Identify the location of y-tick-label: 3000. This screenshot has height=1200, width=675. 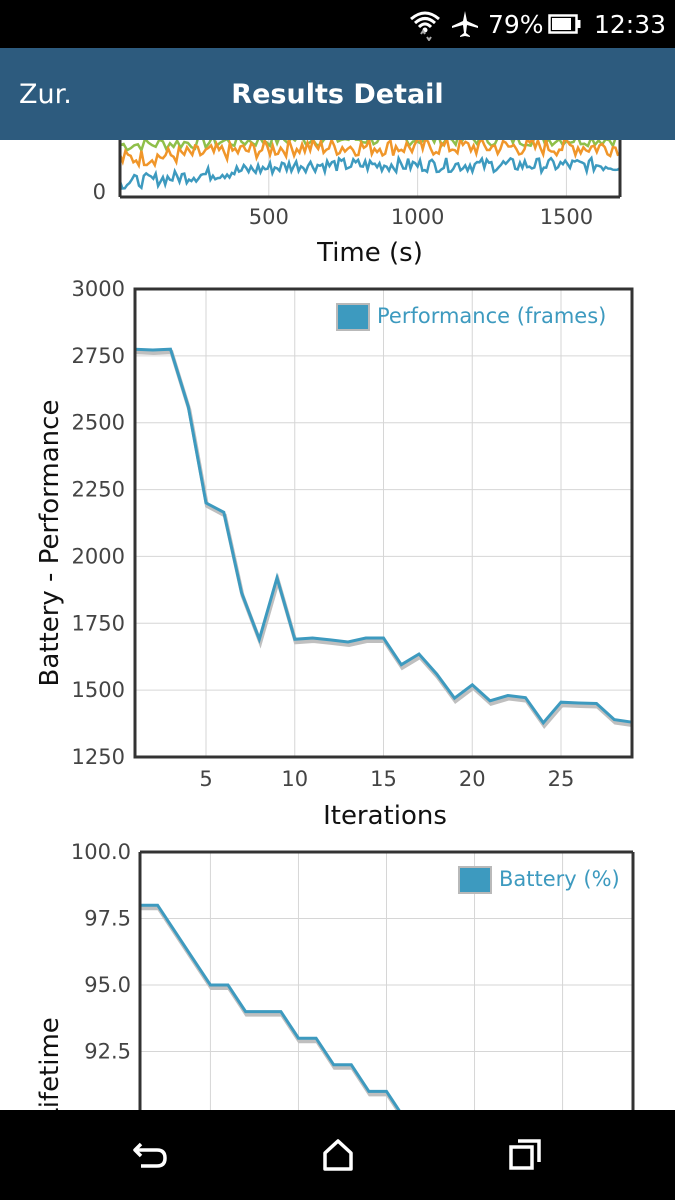
(98, 289).